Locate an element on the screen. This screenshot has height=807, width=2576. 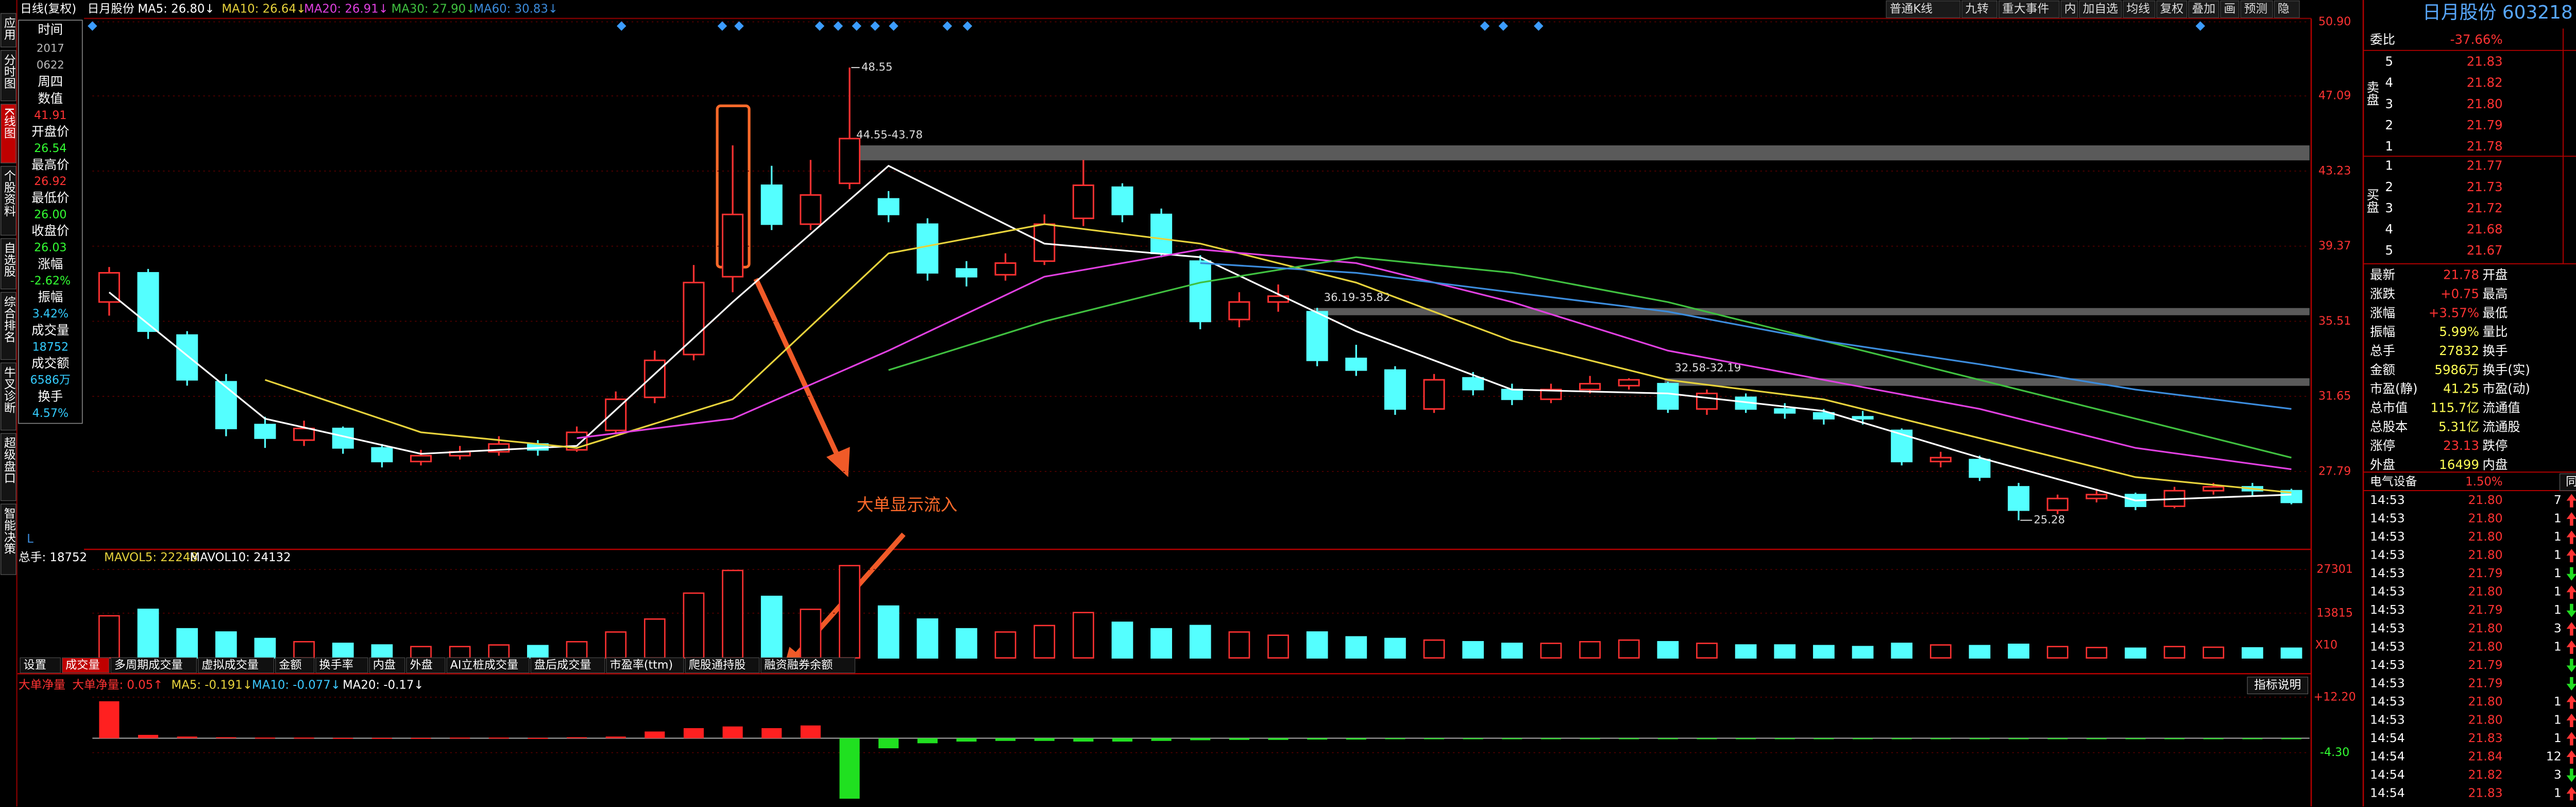
indicator-tab-label: 虚拟成交量 is located at coordinates (230, 666).